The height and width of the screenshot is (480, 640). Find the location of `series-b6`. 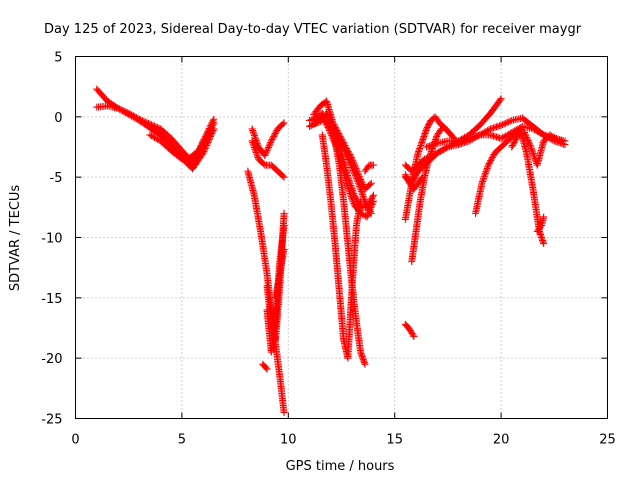

series-b6 is located at coordinates (280, 274).